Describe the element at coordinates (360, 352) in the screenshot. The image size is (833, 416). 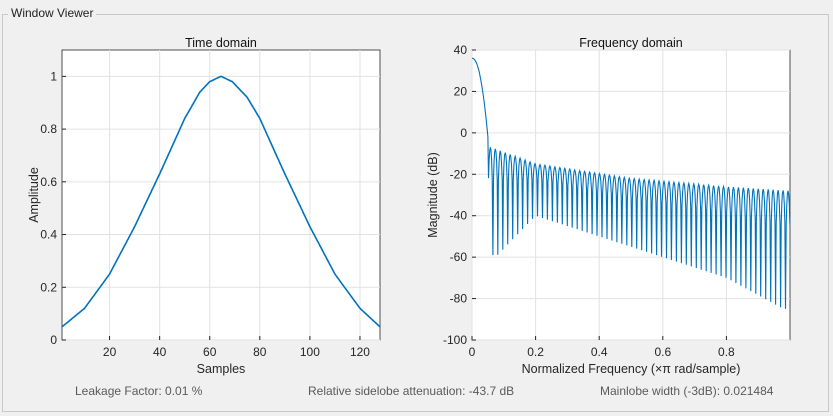
I see `time-domain-xtick-label: 120` at that location.